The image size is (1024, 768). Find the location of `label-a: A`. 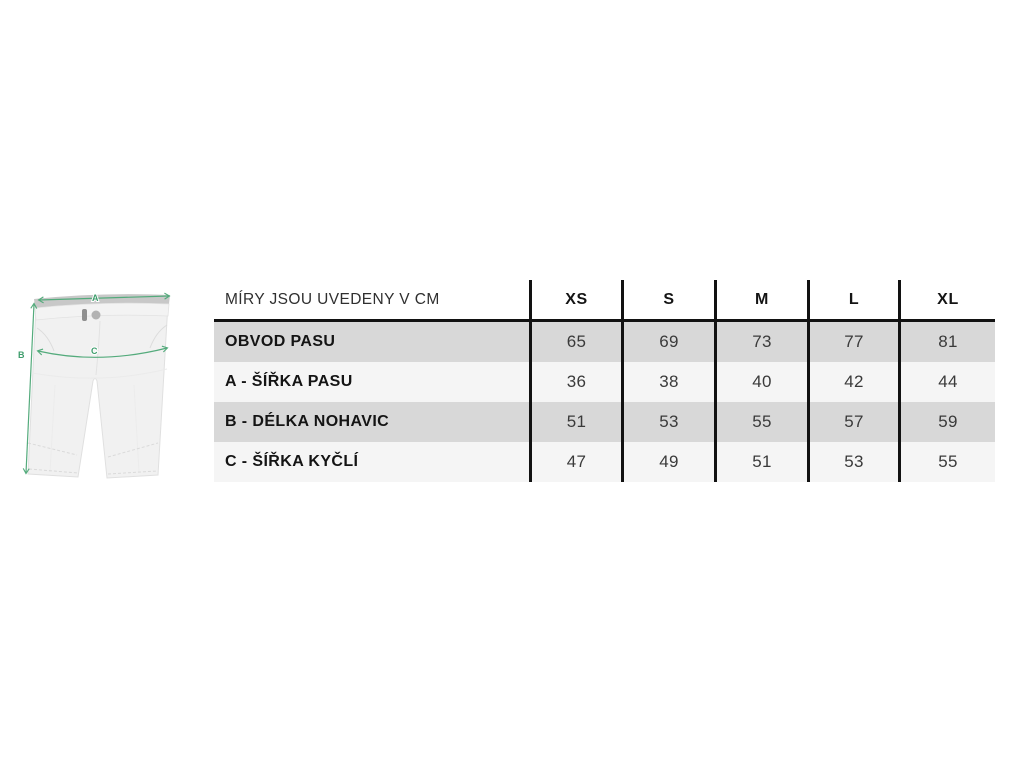

label-a: A is located at coordinates (95, 298).